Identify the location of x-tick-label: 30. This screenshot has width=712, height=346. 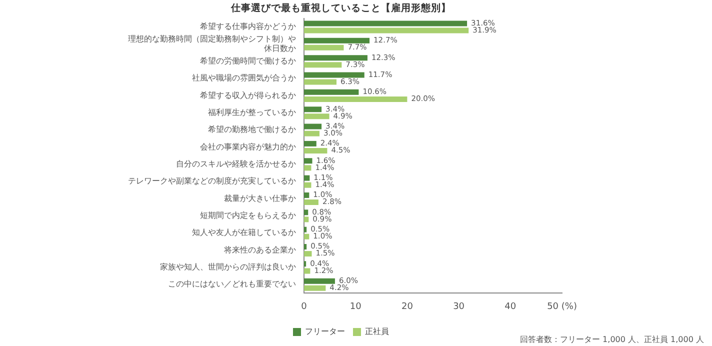
(459, 307).